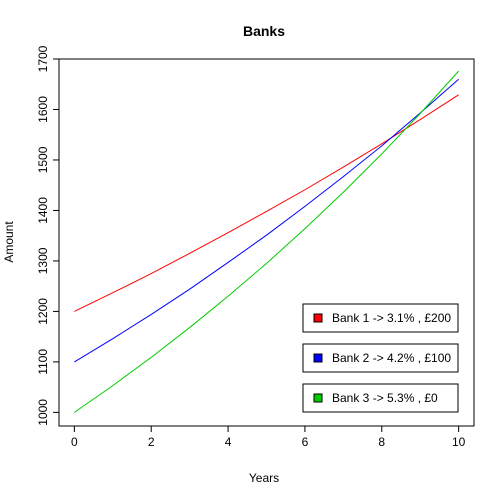  I want to click on x-tick-label: 8, so click(381, 442).